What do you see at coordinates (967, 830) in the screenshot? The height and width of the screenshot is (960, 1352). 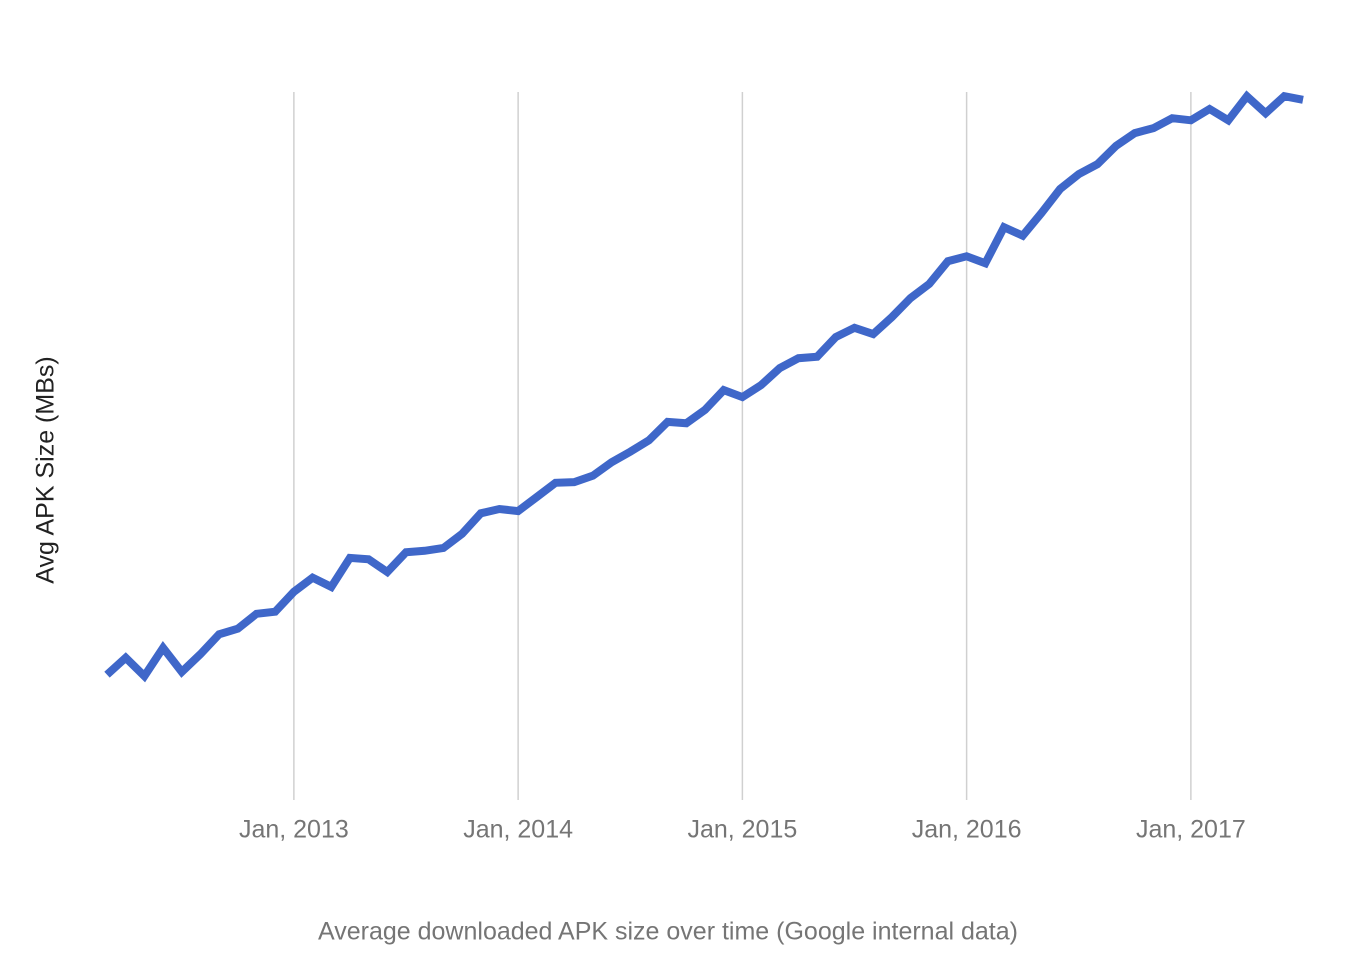 I see `x-tick-label: Jan, 2016` at bounding box center [967, 830].